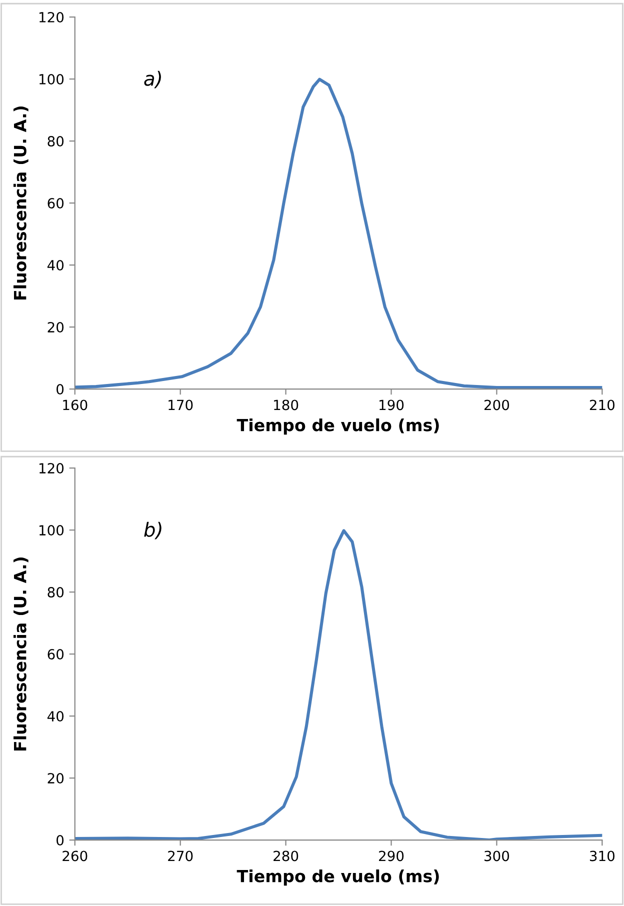 Image resolution: width=624 pixels, height=906 pixels. Describe the element at coordinates (153, 531) in the screenshot. I see `annotation: b)` at that location.